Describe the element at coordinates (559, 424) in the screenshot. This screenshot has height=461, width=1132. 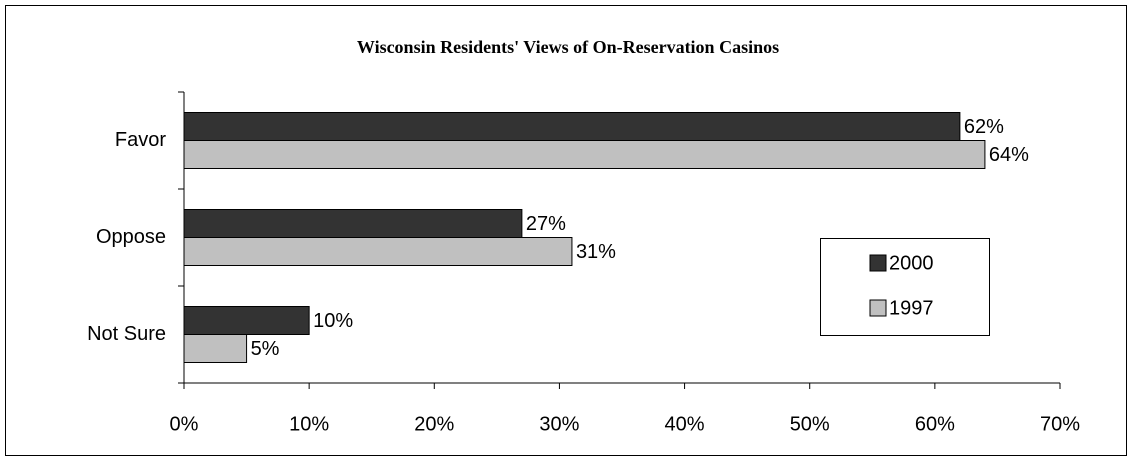
I see `x-tick-label: 30%` at that location.